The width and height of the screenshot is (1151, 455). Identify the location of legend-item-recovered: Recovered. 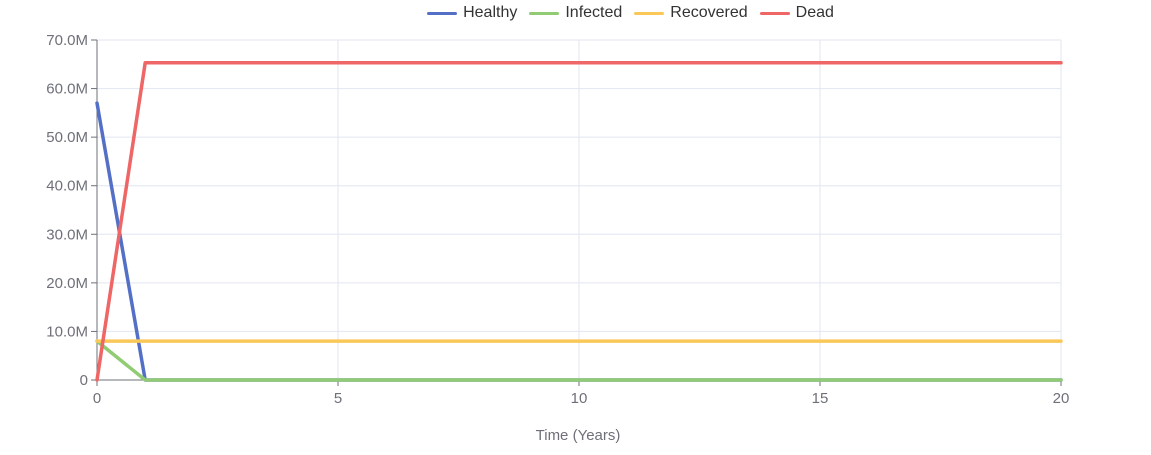
(691, 13).